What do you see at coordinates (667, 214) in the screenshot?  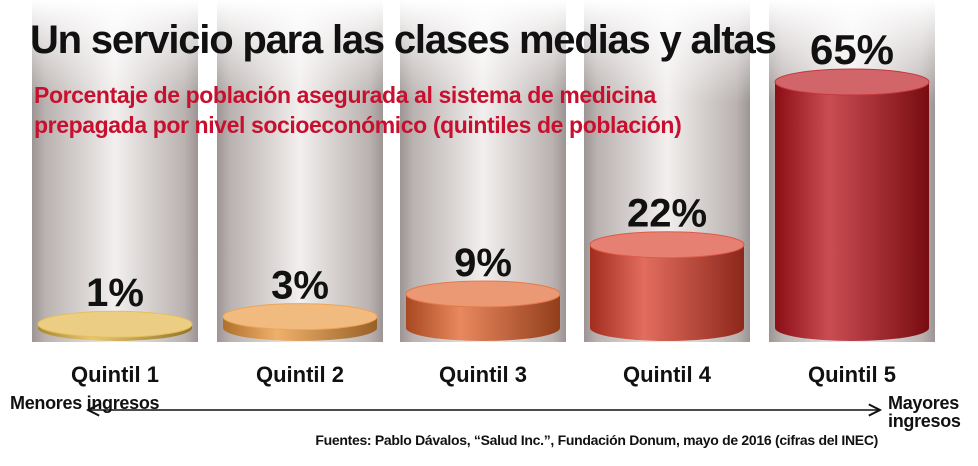 I see `value-label: 22%` at bounding box center [667, 214].